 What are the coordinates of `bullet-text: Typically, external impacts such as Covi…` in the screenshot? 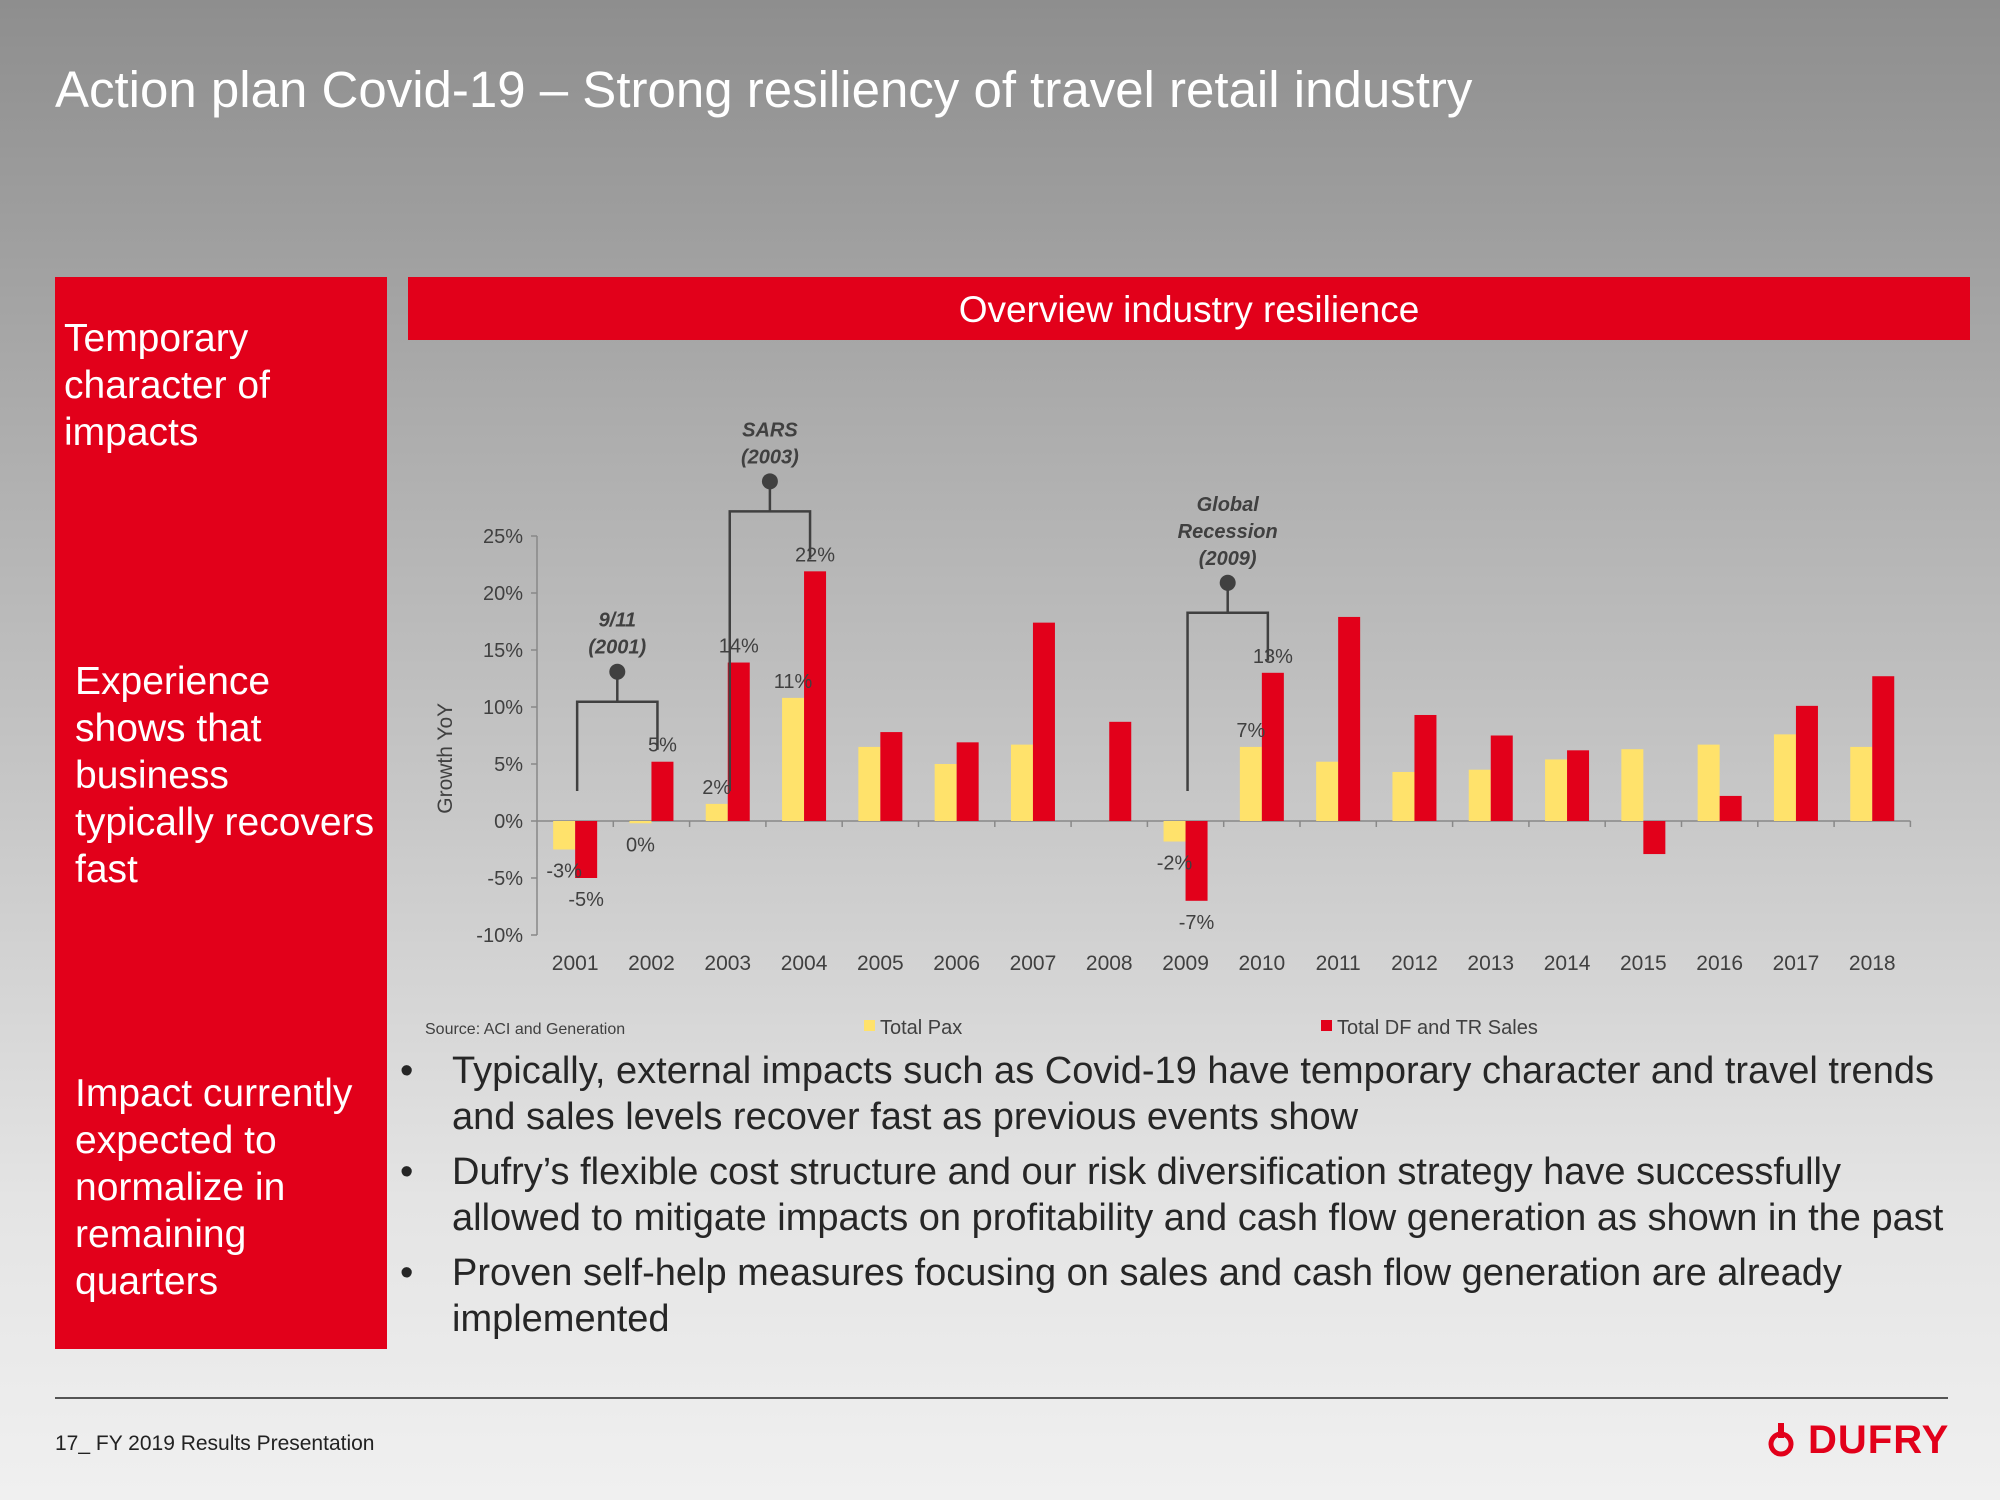 It's located at (1193, 1094).